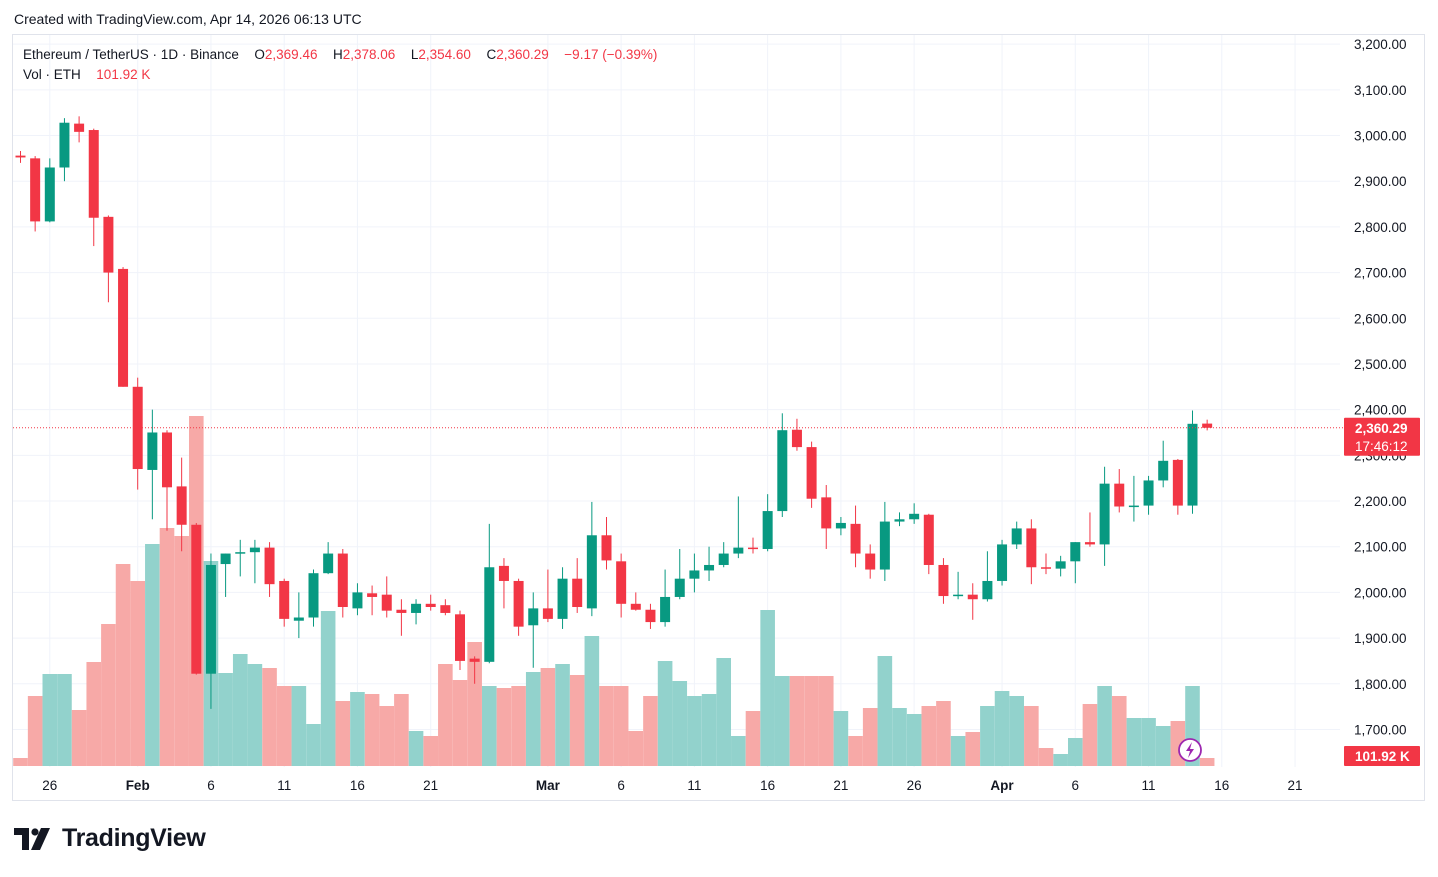 The height and width of the screenshot is (877, 1438). What do you see at coordinates (52, 74) in the screenshot?
I see `volume-label: Vol · ETH` at bounding box center [52, 74].